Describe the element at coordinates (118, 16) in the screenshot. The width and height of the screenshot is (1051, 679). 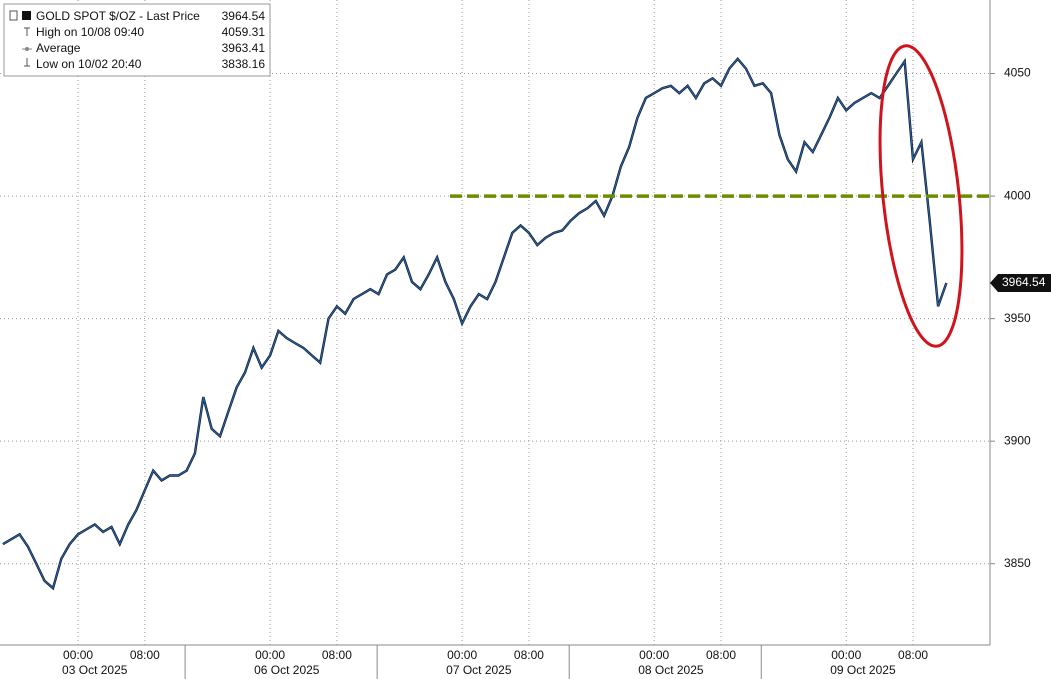
I see `legend-label: GOLD SPOT $/OZ - Last Price` at that location.